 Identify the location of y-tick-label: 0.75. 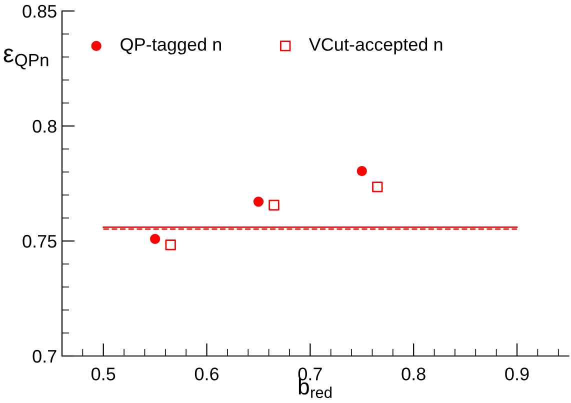
(39, 241).